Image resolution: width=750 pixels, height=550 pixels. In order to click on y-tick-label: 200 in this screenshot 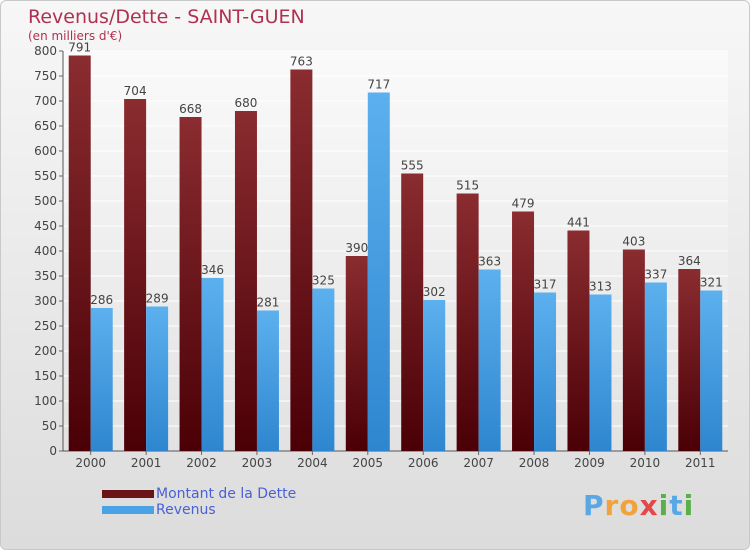, I will do `click(45, 351)`.